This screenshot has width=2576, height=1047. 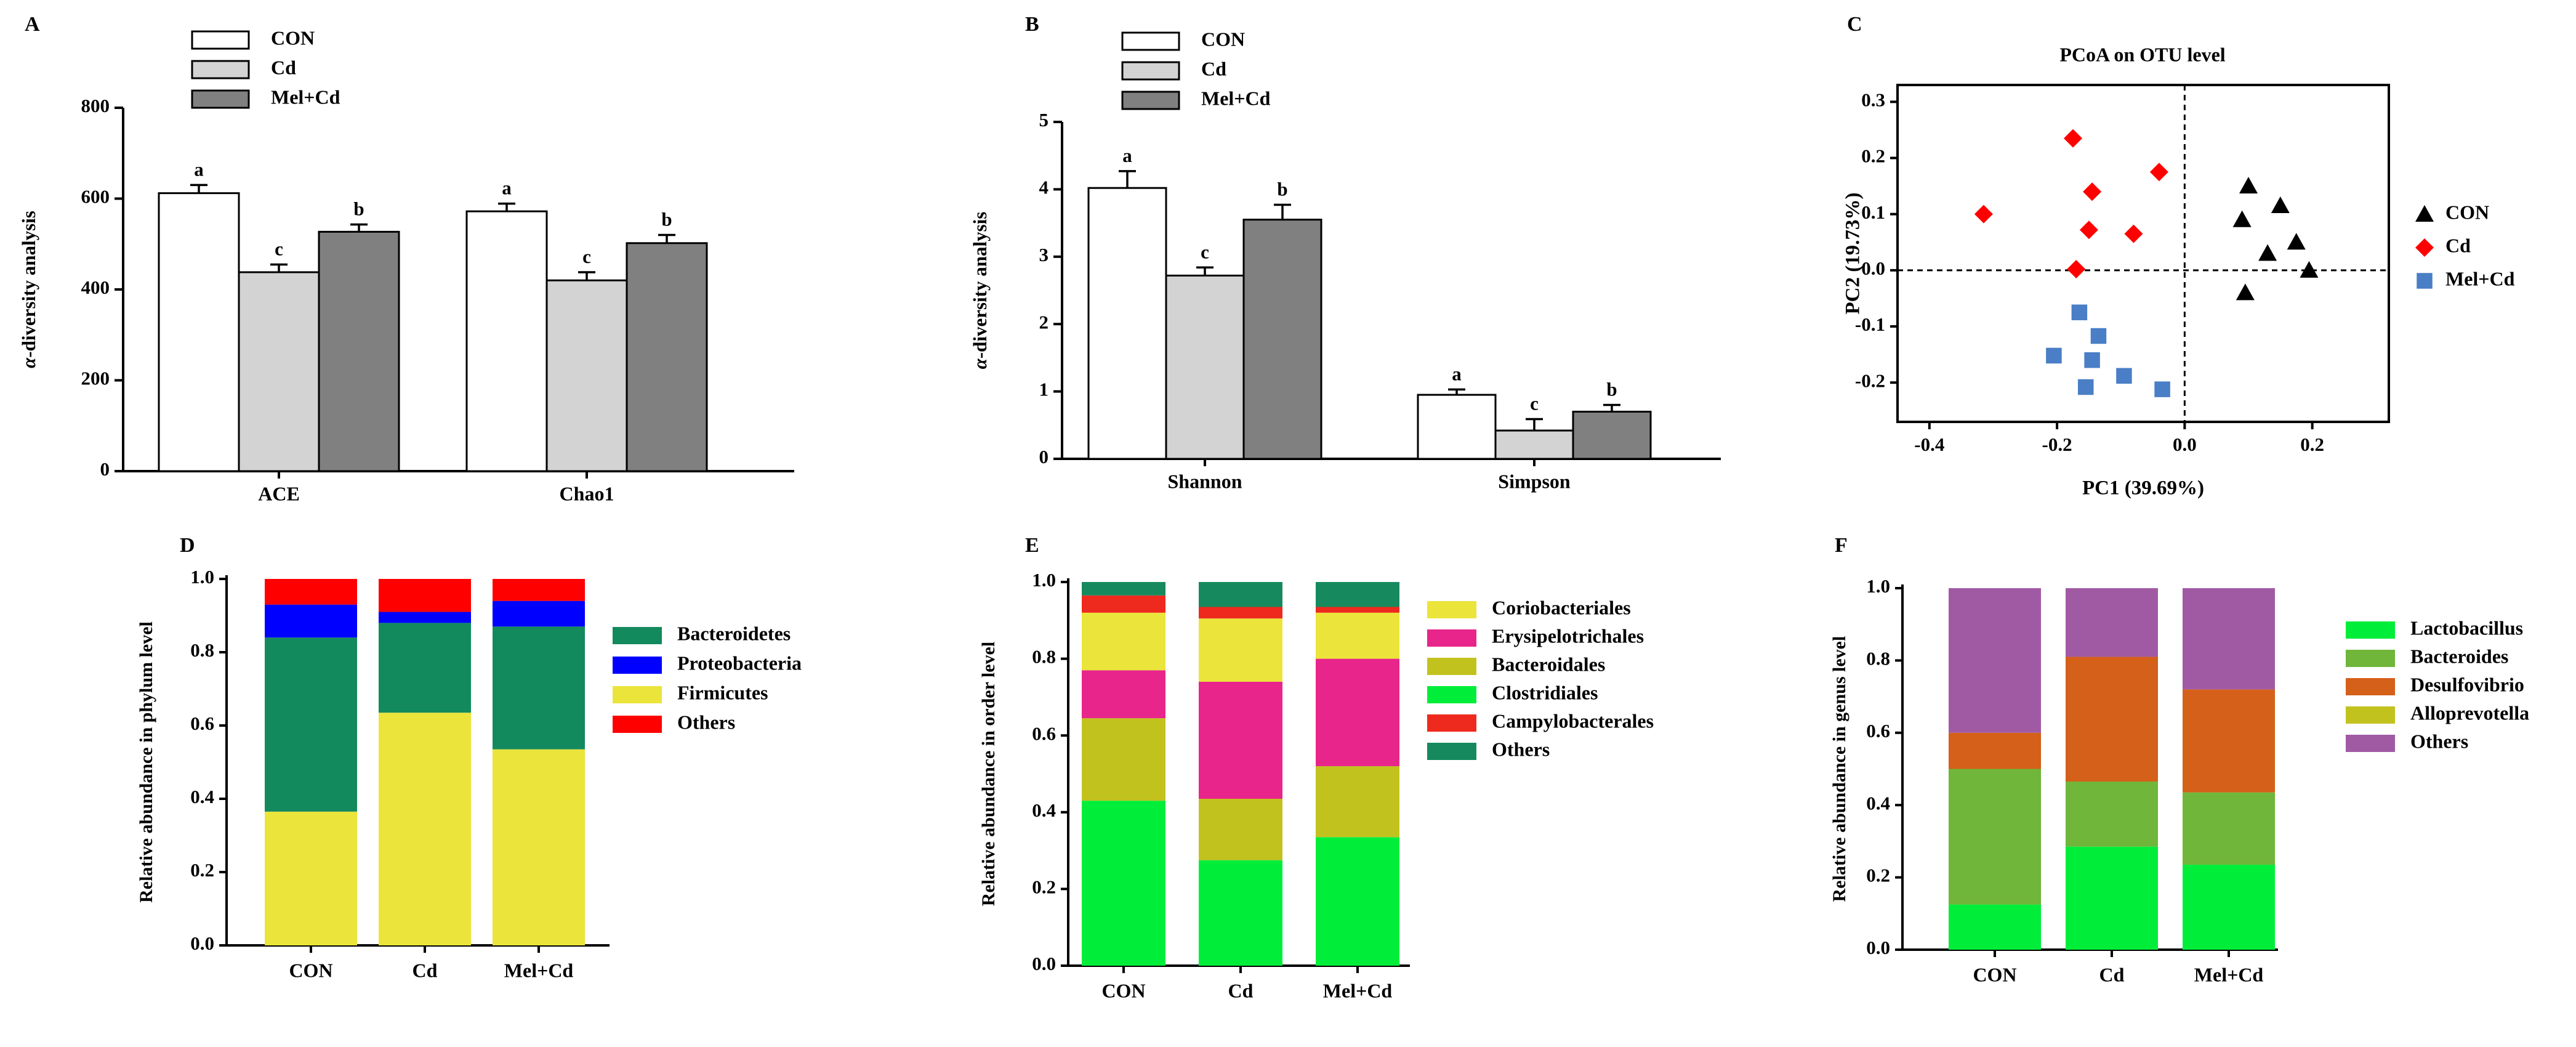 What do you see at coordinates (2439, 741) in the screenshot?
I see `legend-label: Others` at bounding box center [2439, 741].